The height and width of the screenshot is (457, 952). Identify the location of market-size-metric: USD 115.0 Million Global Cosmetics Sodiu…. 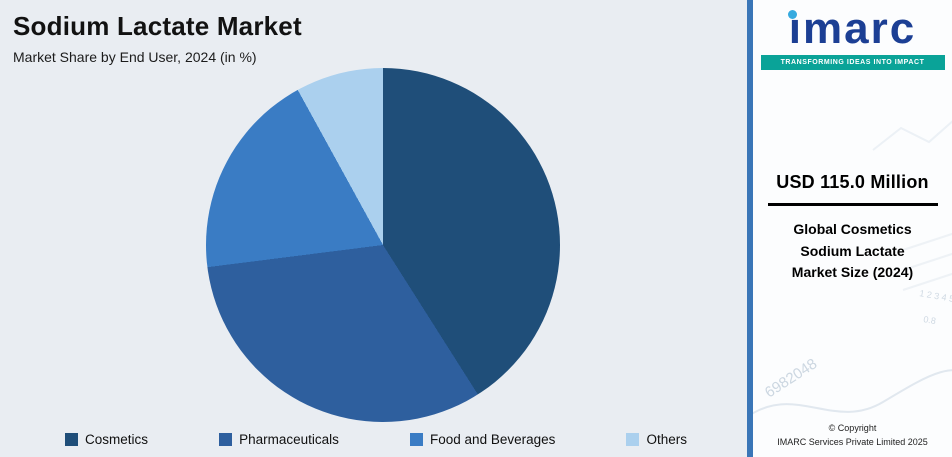
(852, 228).